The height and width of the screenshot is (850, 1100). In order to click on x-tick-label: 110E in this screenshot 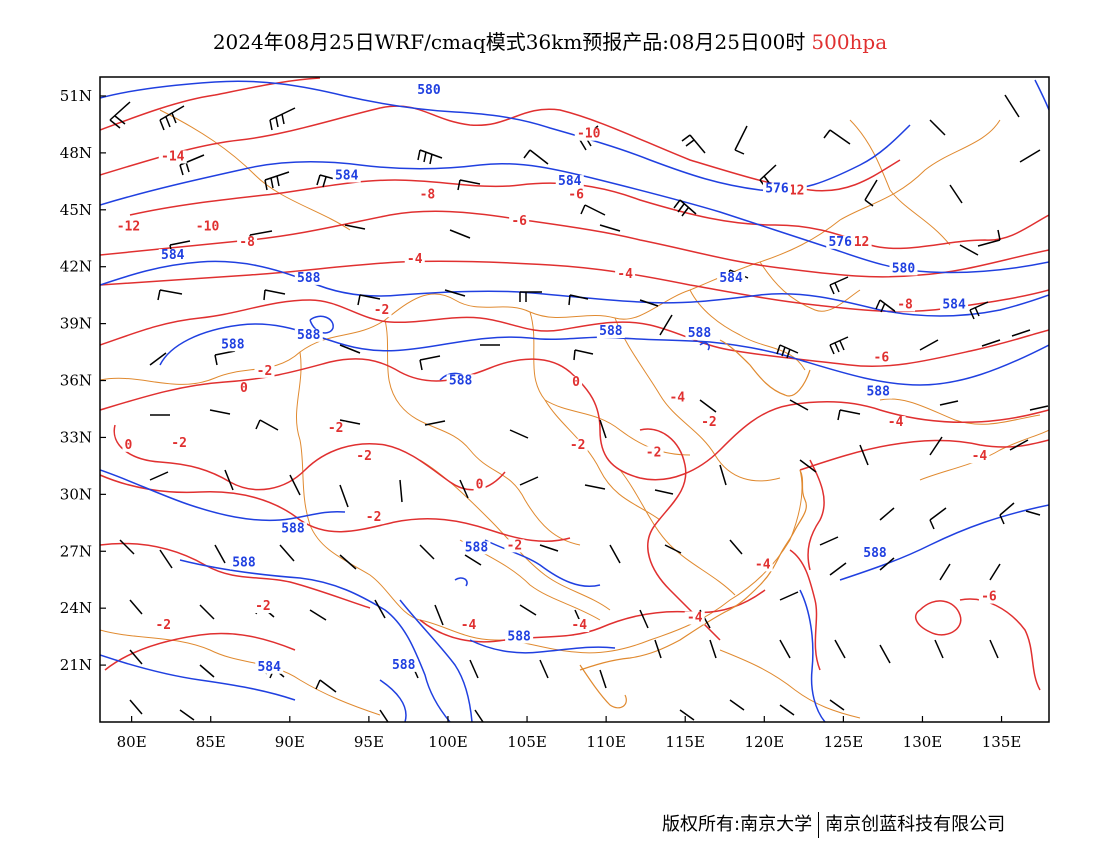, I will do `click(606, 742)`.